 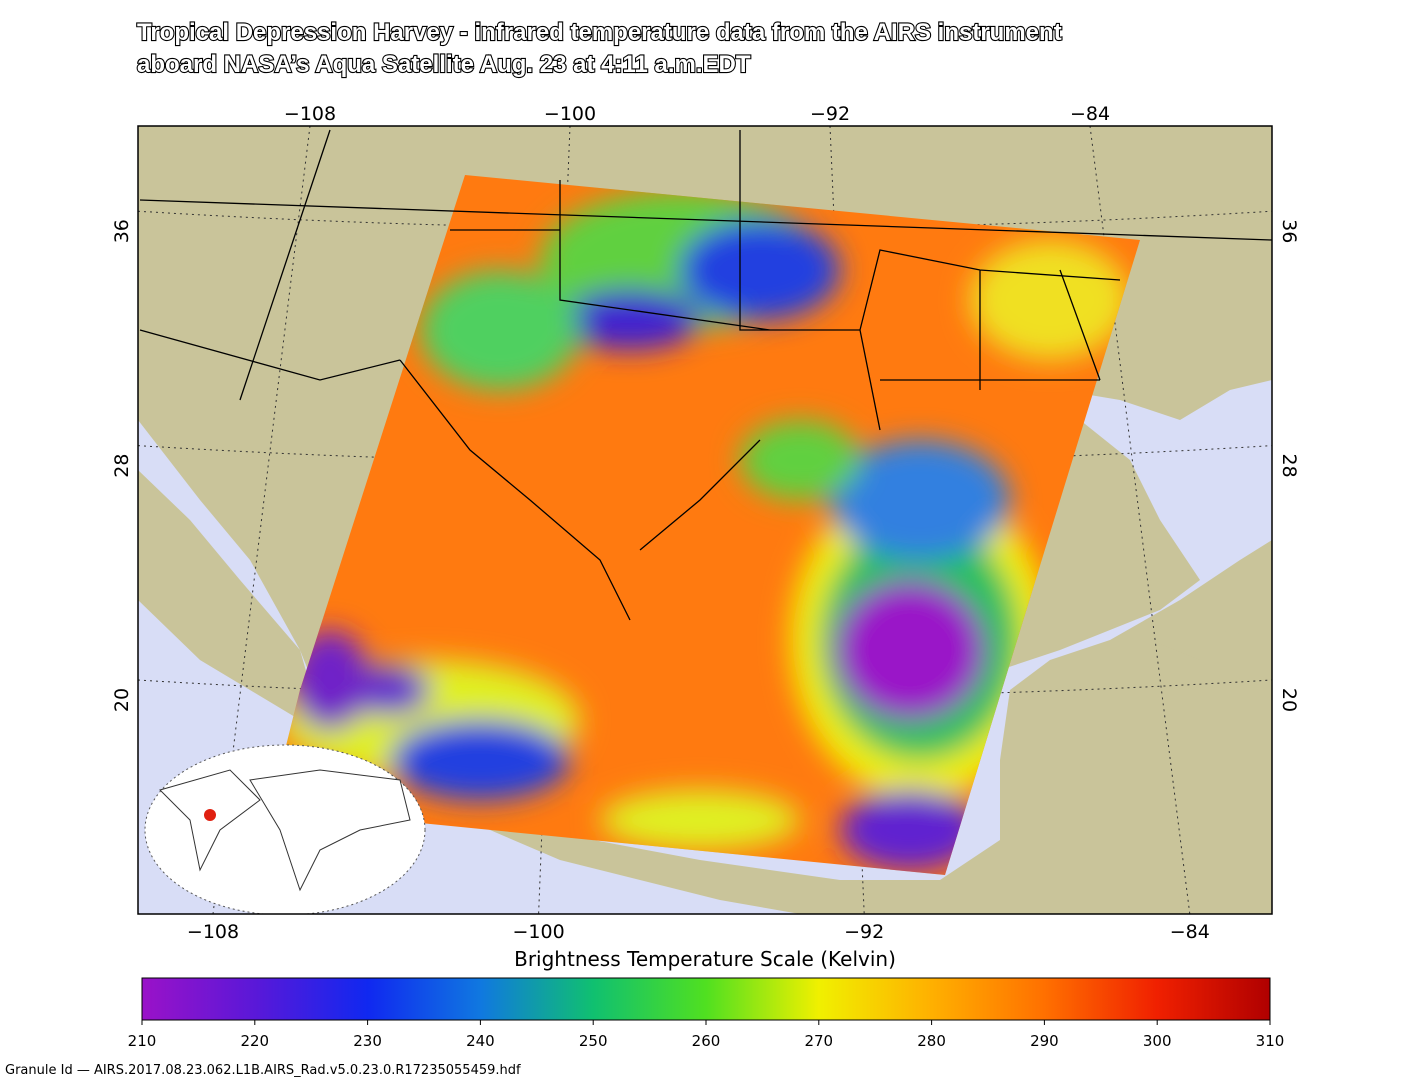 I want to click on colorbar-tick-label: 210, so click(x=142, y=1041).